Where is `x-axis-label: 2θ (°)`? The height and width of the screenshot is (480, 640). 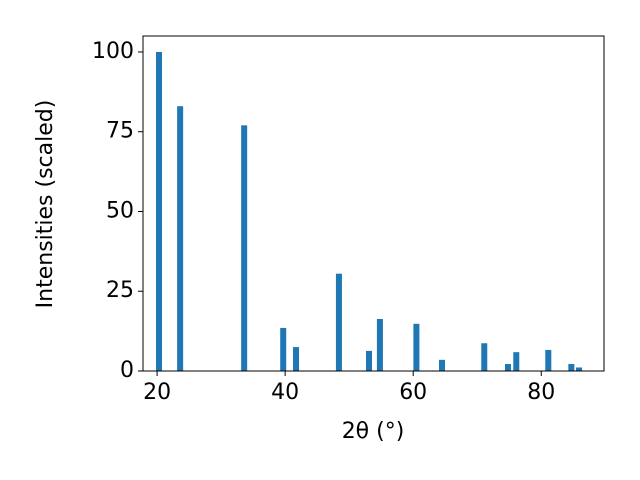
x-axis-label: 2θ (°) is located at coordinates (373, 431).